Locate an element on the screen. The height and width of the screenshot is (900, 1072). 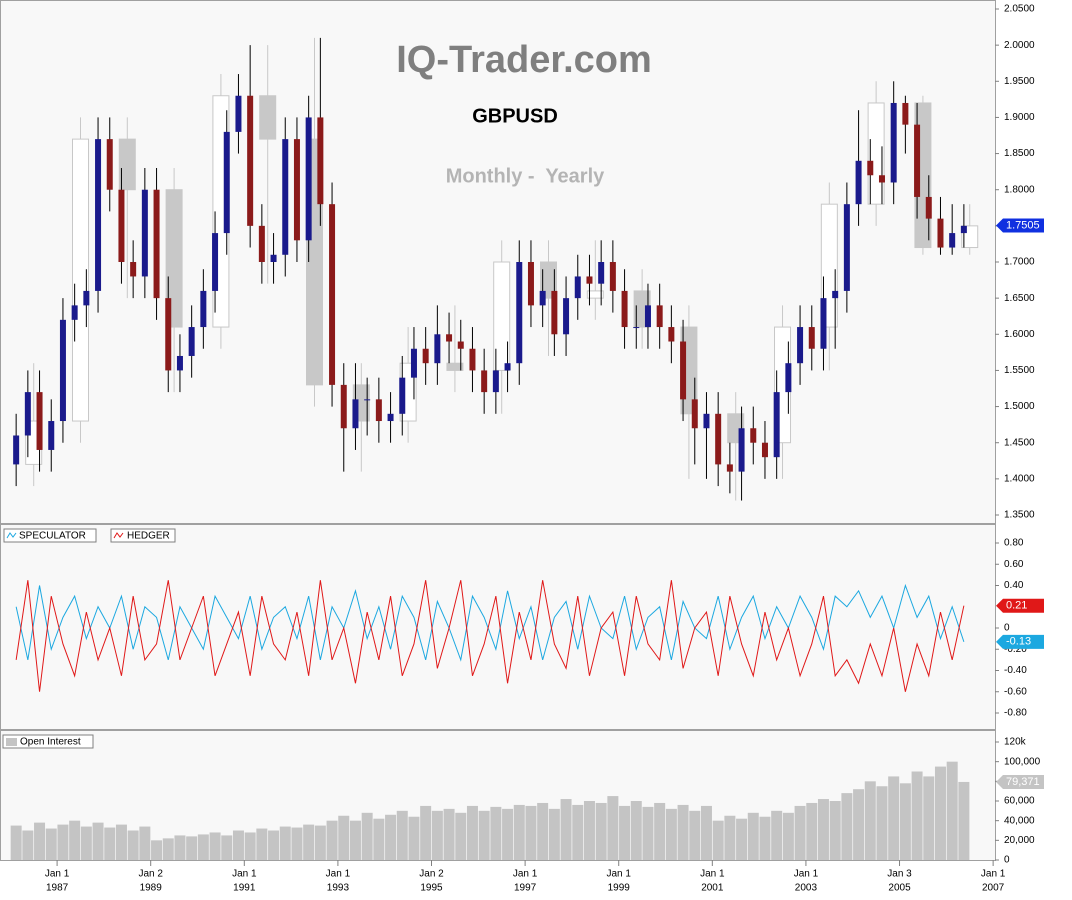
y-tick-label: 0 is located at coordinates (1007, 628).